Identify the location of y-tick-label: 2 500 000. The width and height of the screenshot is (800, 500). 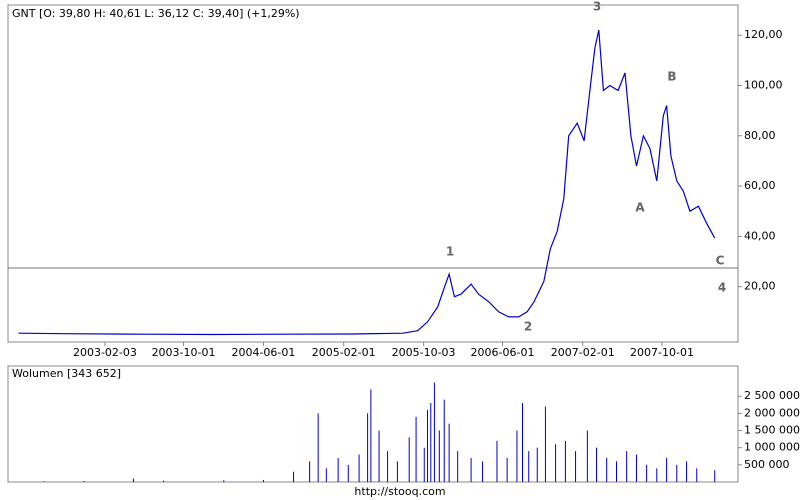
(772, 395).